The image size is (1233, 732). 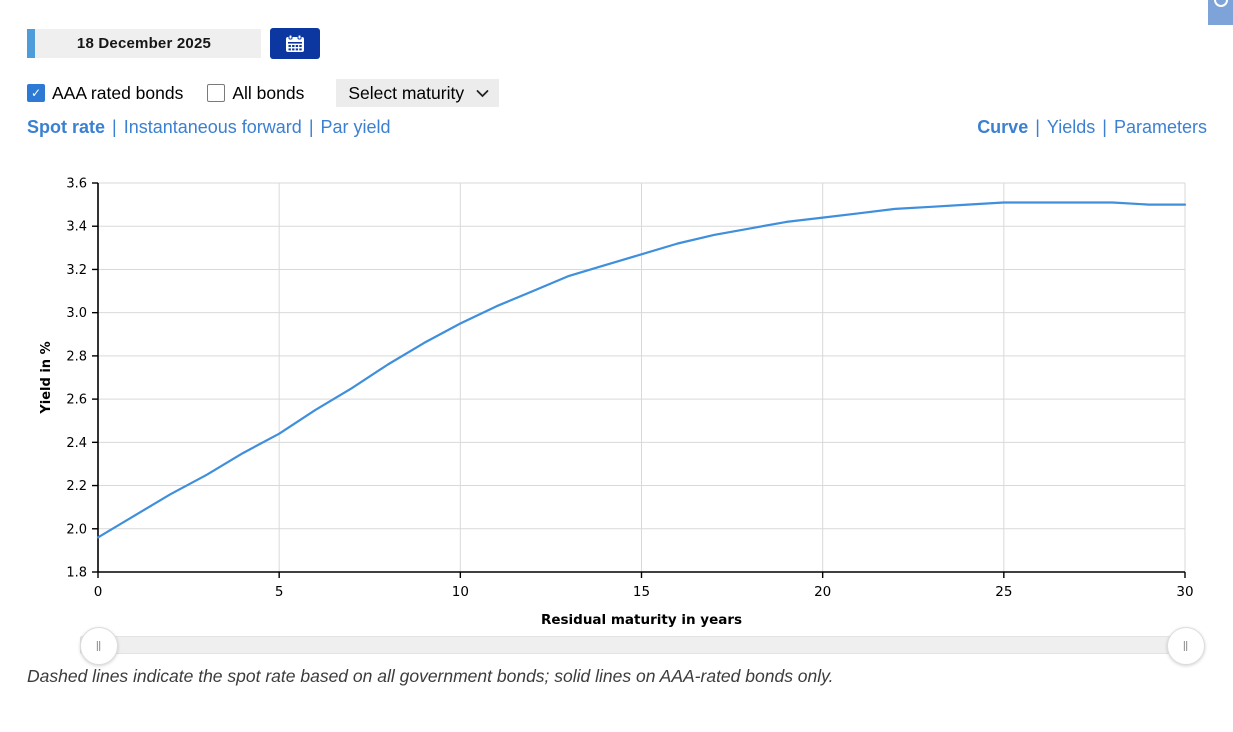 What do you see at coordinates (31, 43) in the screenshot?
I see `date-field-accent-stripe` at bounding box center [31, 43].